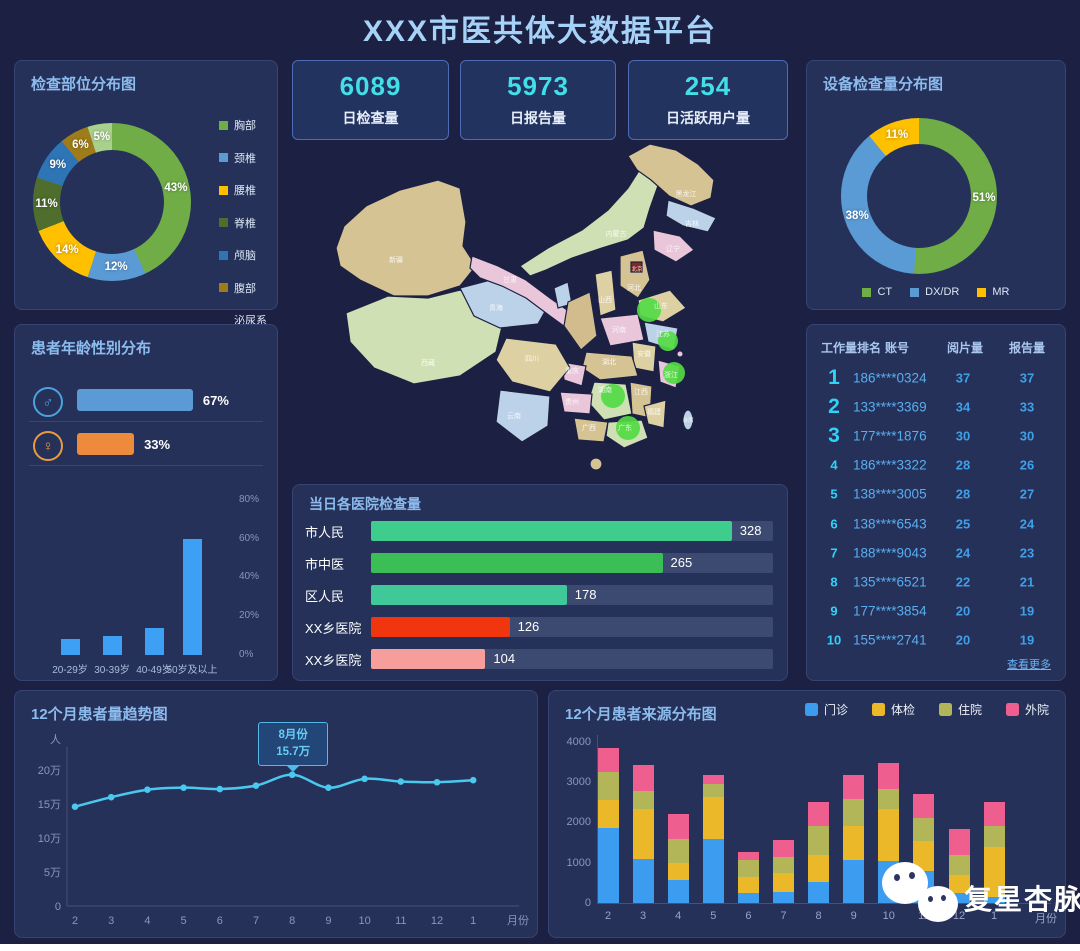 The height and width of the screenshot is (951, 1080). Describe the element at coordinates (1027, 465) in the screenshot. I see `reports-count: 26` at that location.